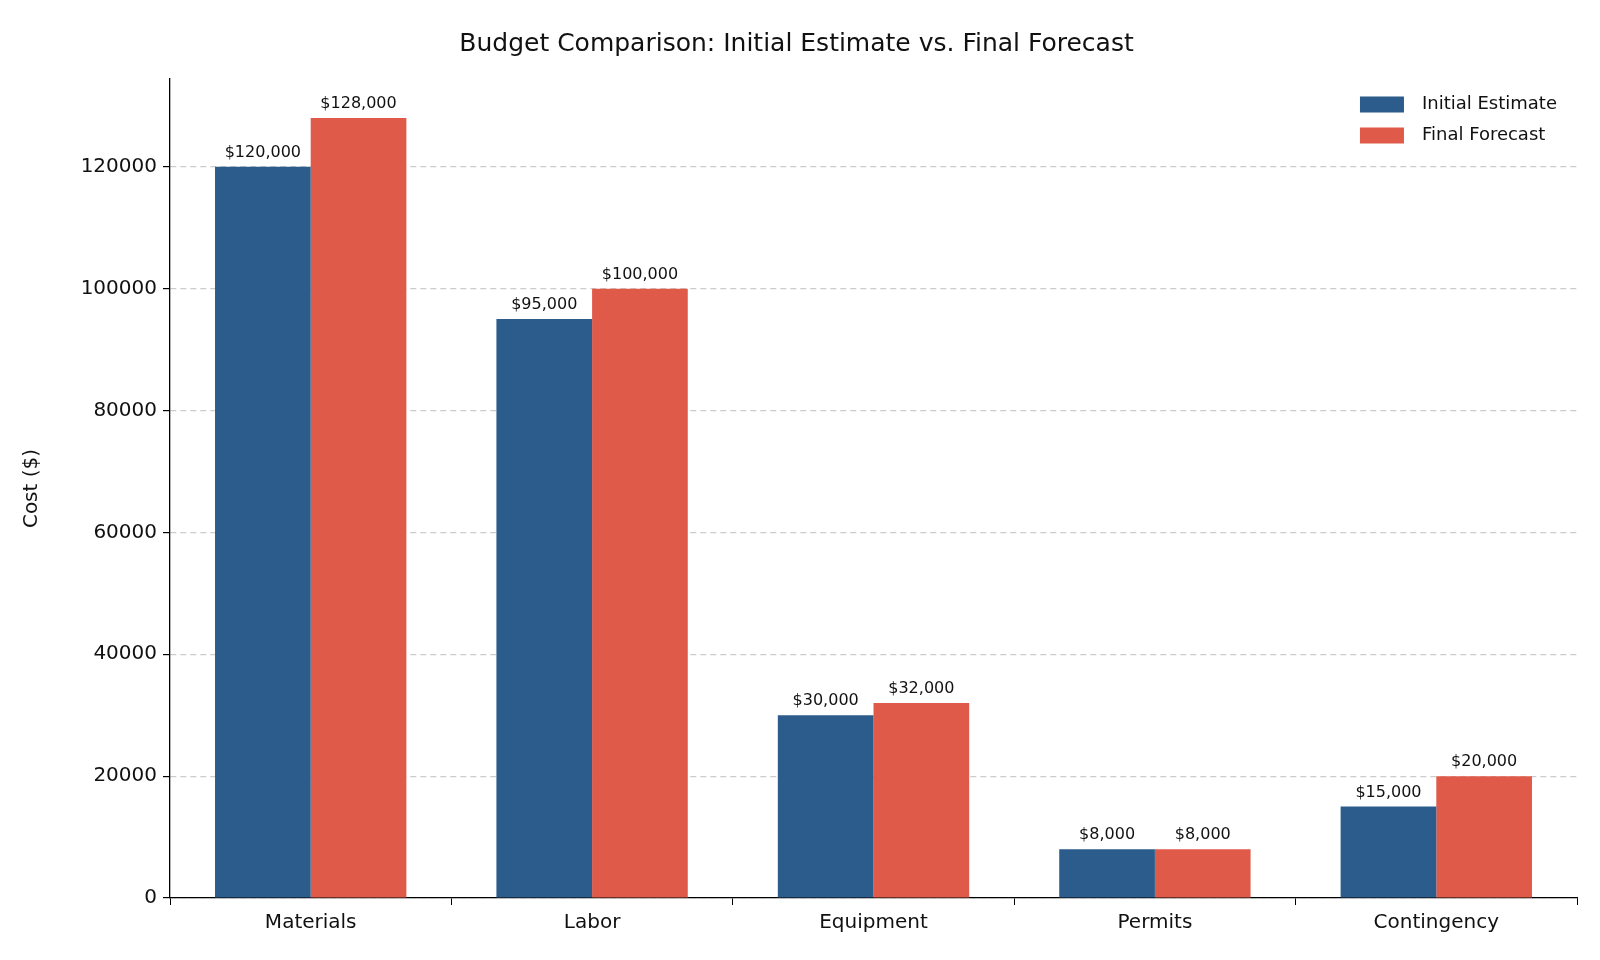 Image resolution: width=1600 pixels, height=960 pixels. Describe the element at coordinates (1484, 761) in the screenshot. I see `data-label: $20,000` at that location.